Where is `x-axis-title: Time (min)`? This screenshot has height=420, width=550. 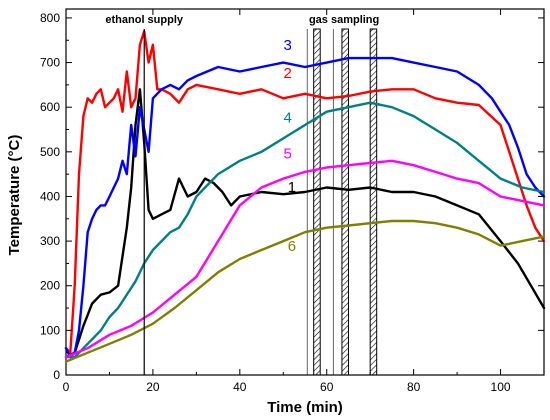
x-axis-title: Time (min) is located at coordinates (305, 407).